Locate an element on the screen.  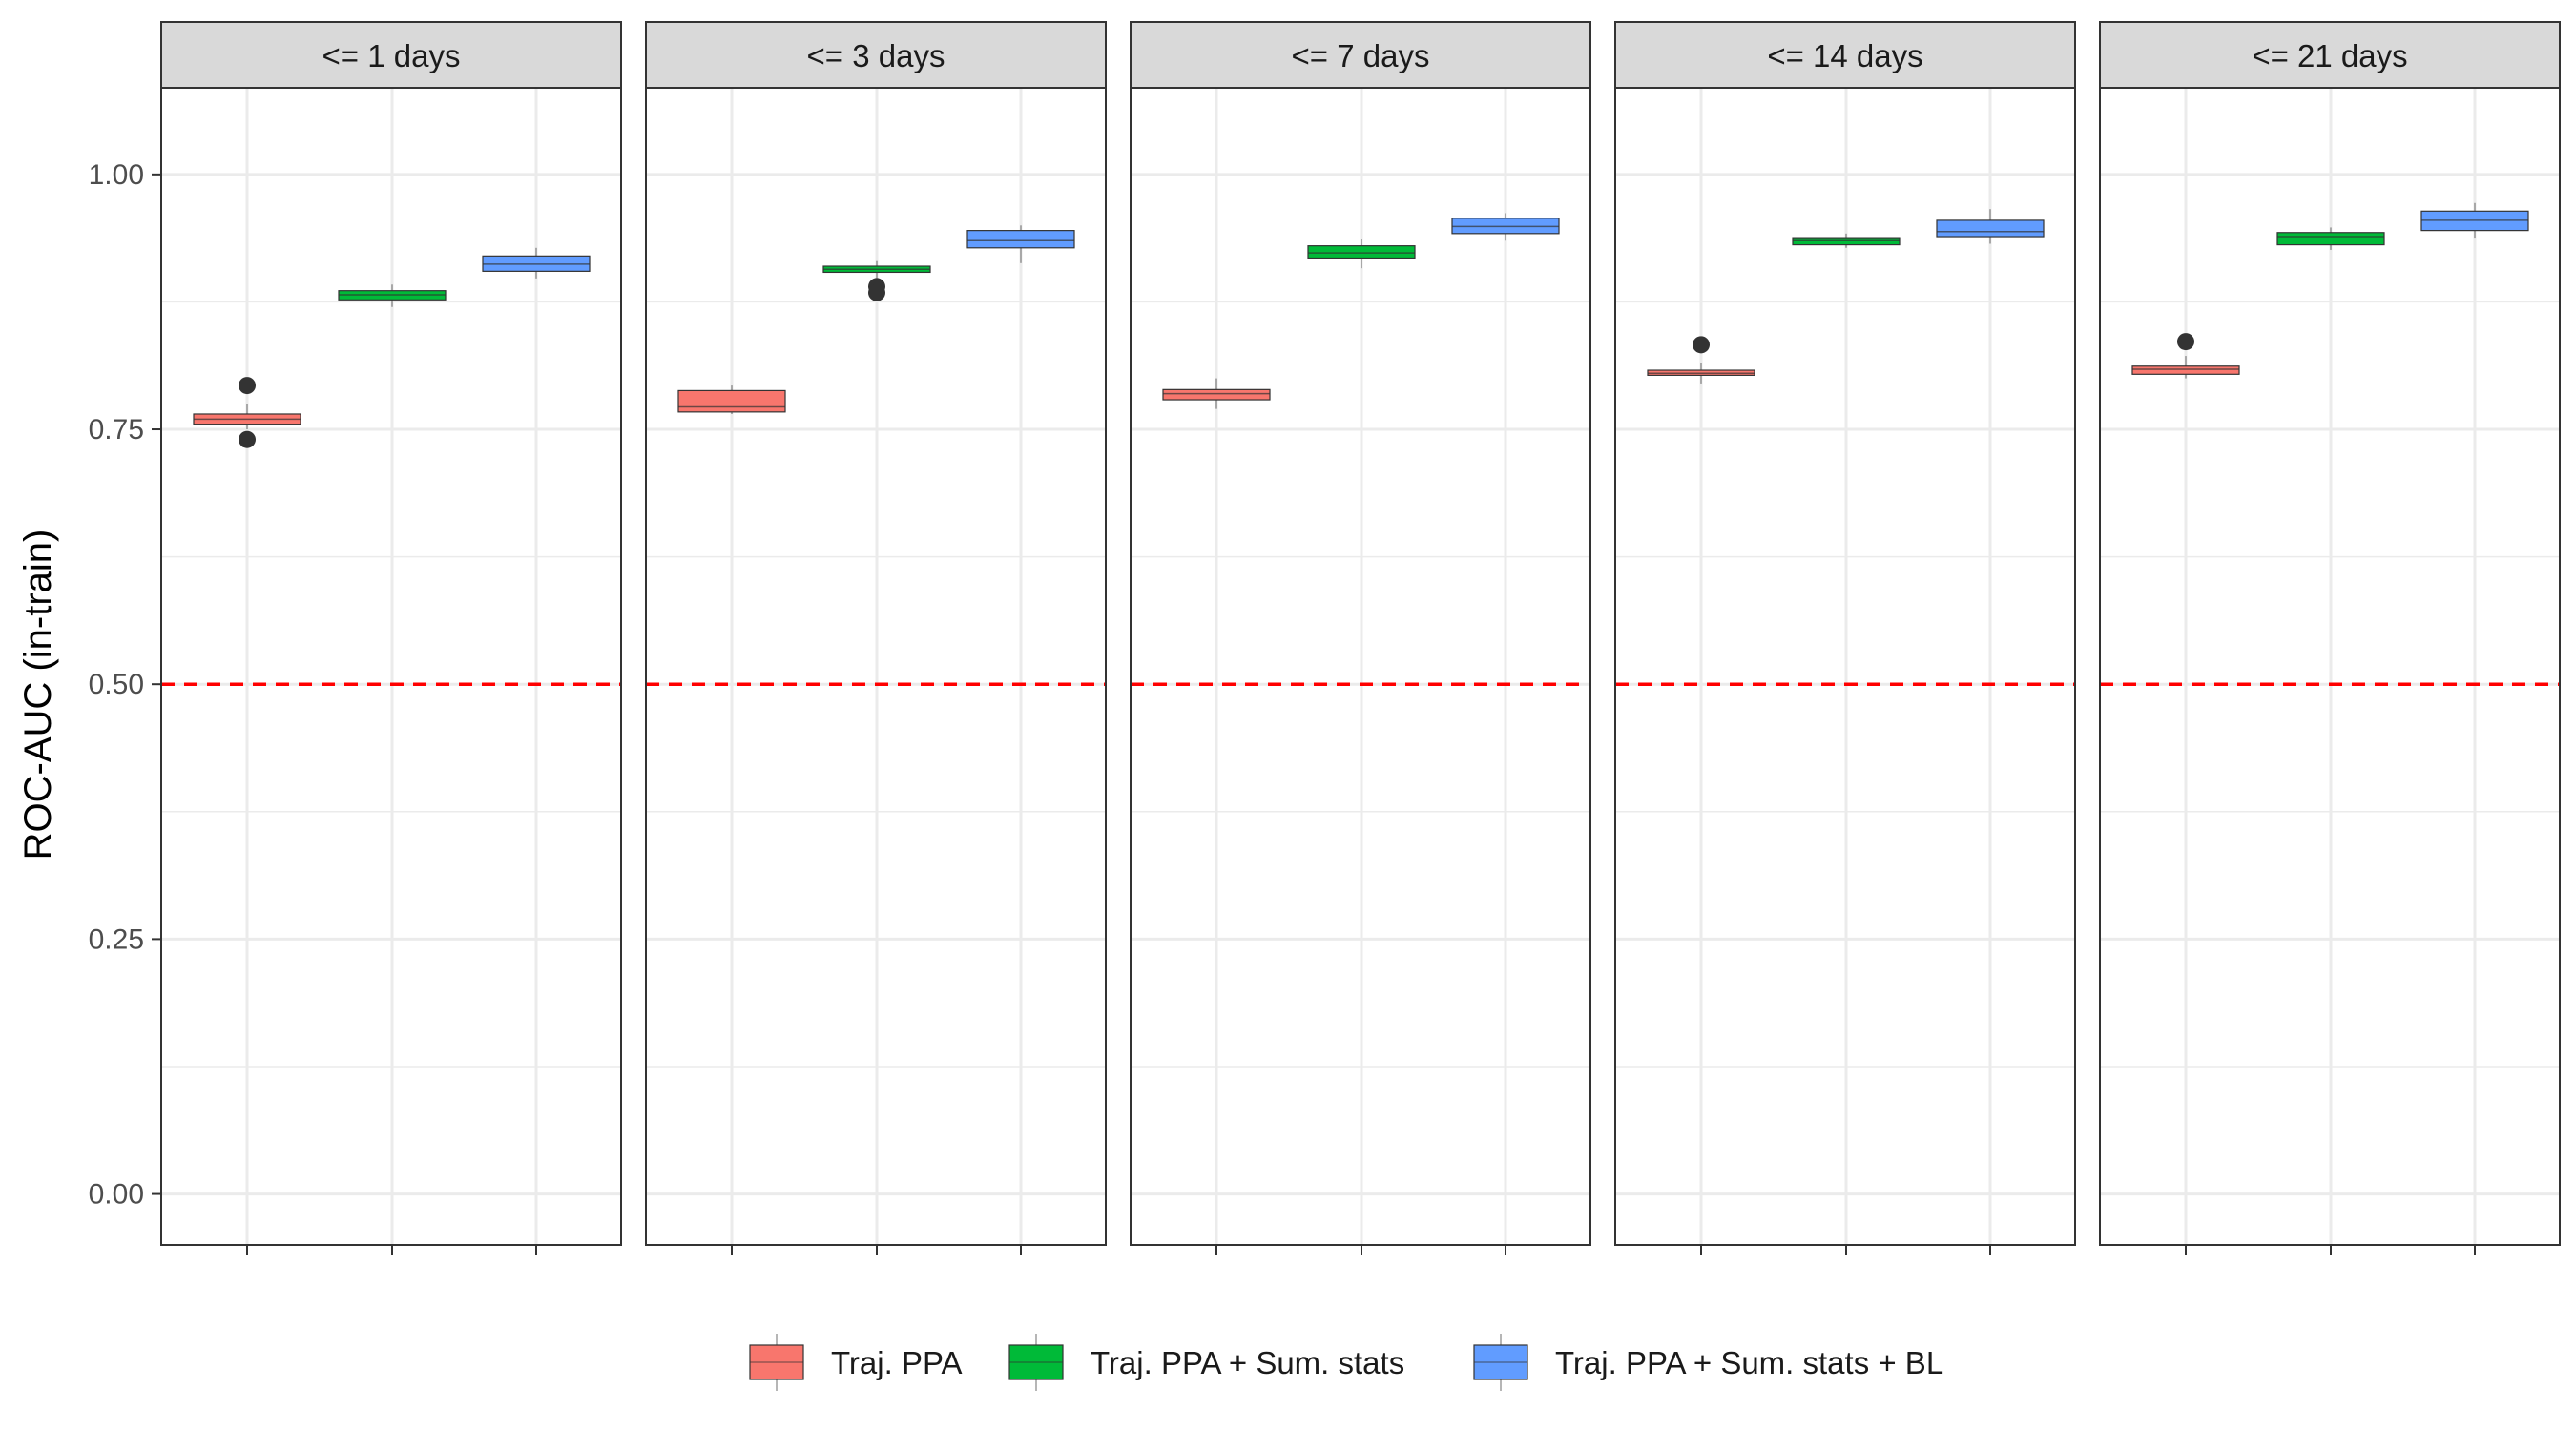
facet-strip-label: <= 1 days is located at coordinates (391, 55).